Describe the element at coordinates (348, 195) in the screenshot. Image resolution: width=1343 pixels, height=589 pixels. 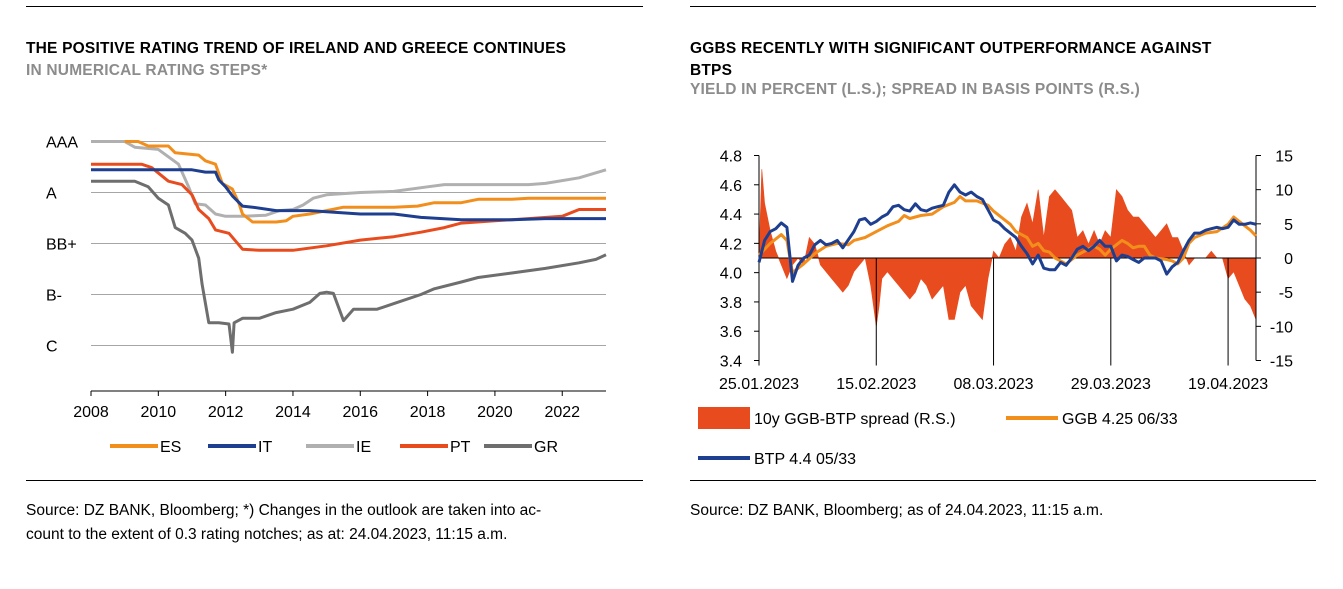
I see `series-line-it` at that location.